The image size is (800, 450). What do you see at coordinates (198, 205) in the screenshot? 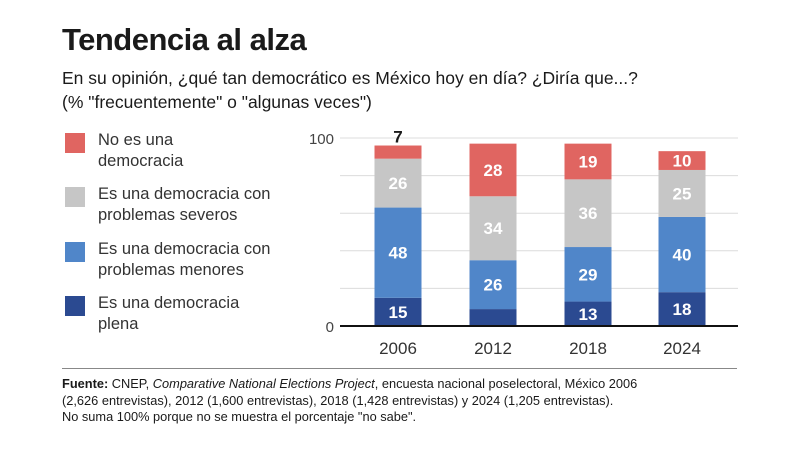
I see `legend-label: Es una democracia con problemas severos` at bounding box center [198, 205].